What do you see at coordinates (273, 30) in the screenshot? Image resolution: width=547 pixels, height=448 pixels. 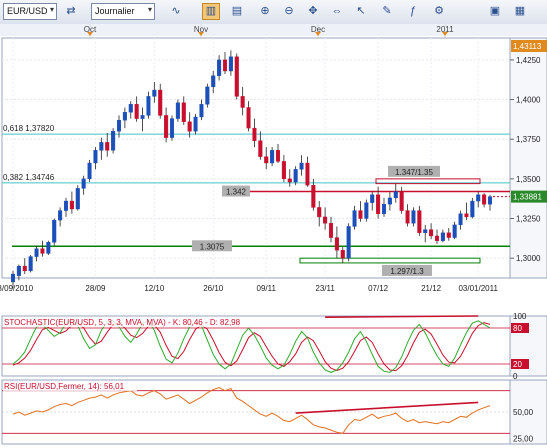 I see `month-strip` at bounding box center [273, 30].